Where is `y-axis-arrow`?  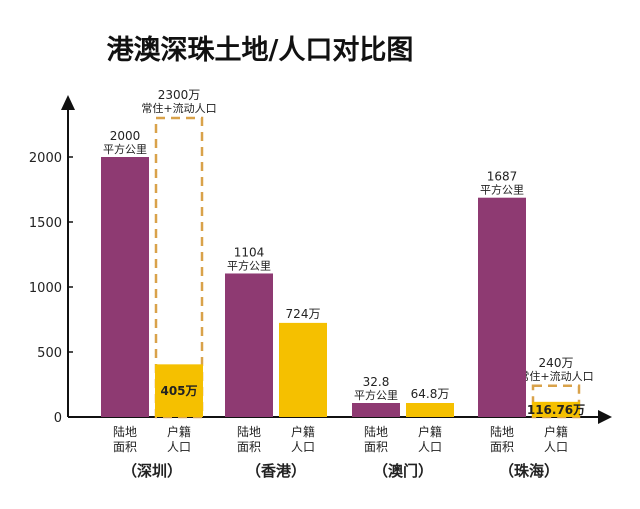 y-axis-arrow is located at coordinates (68, 102).